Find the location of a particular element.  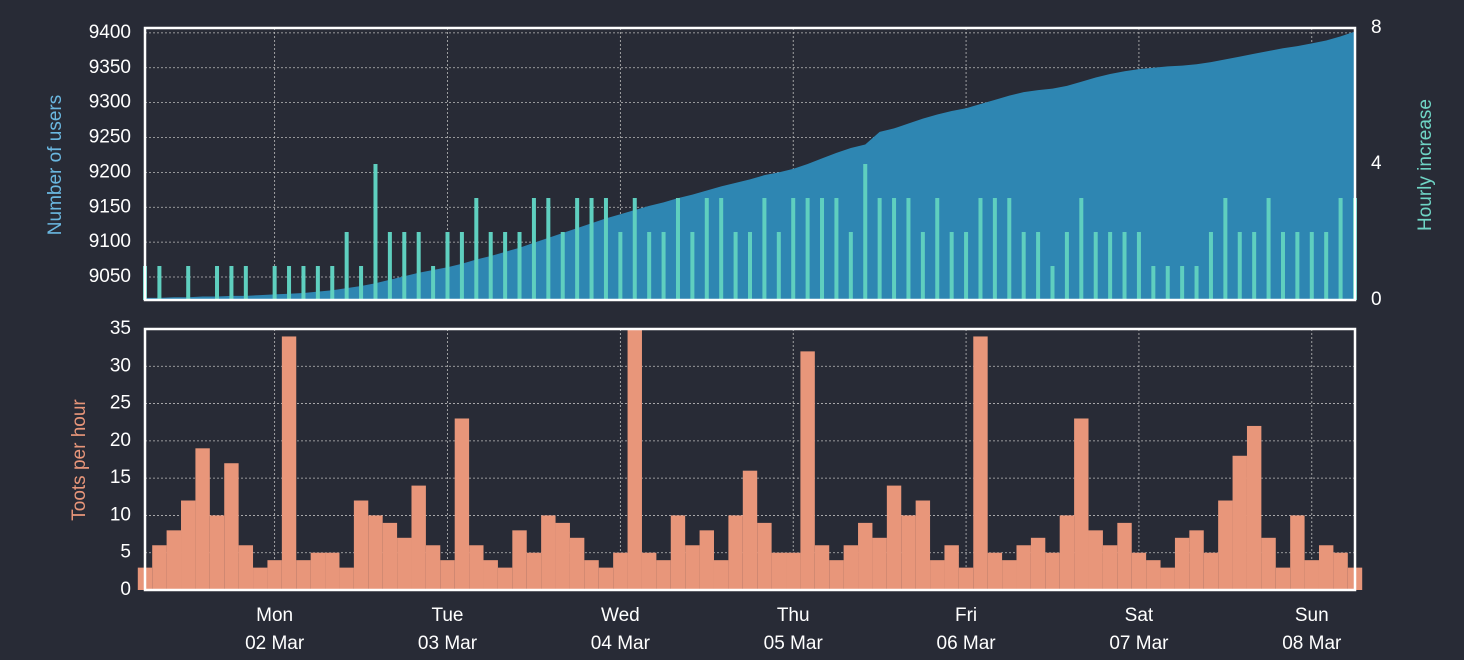

x-tick-date: 04 Mar is located at coordinates (621, 643).